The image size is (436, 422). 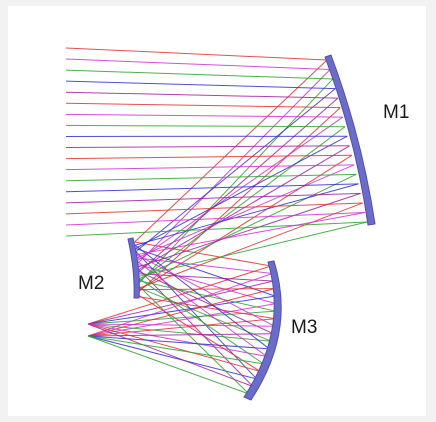 What do you see at coordinates (91, 283) in the screenshot?
I see `label-m2: M2` at bounding box center [91, 283].